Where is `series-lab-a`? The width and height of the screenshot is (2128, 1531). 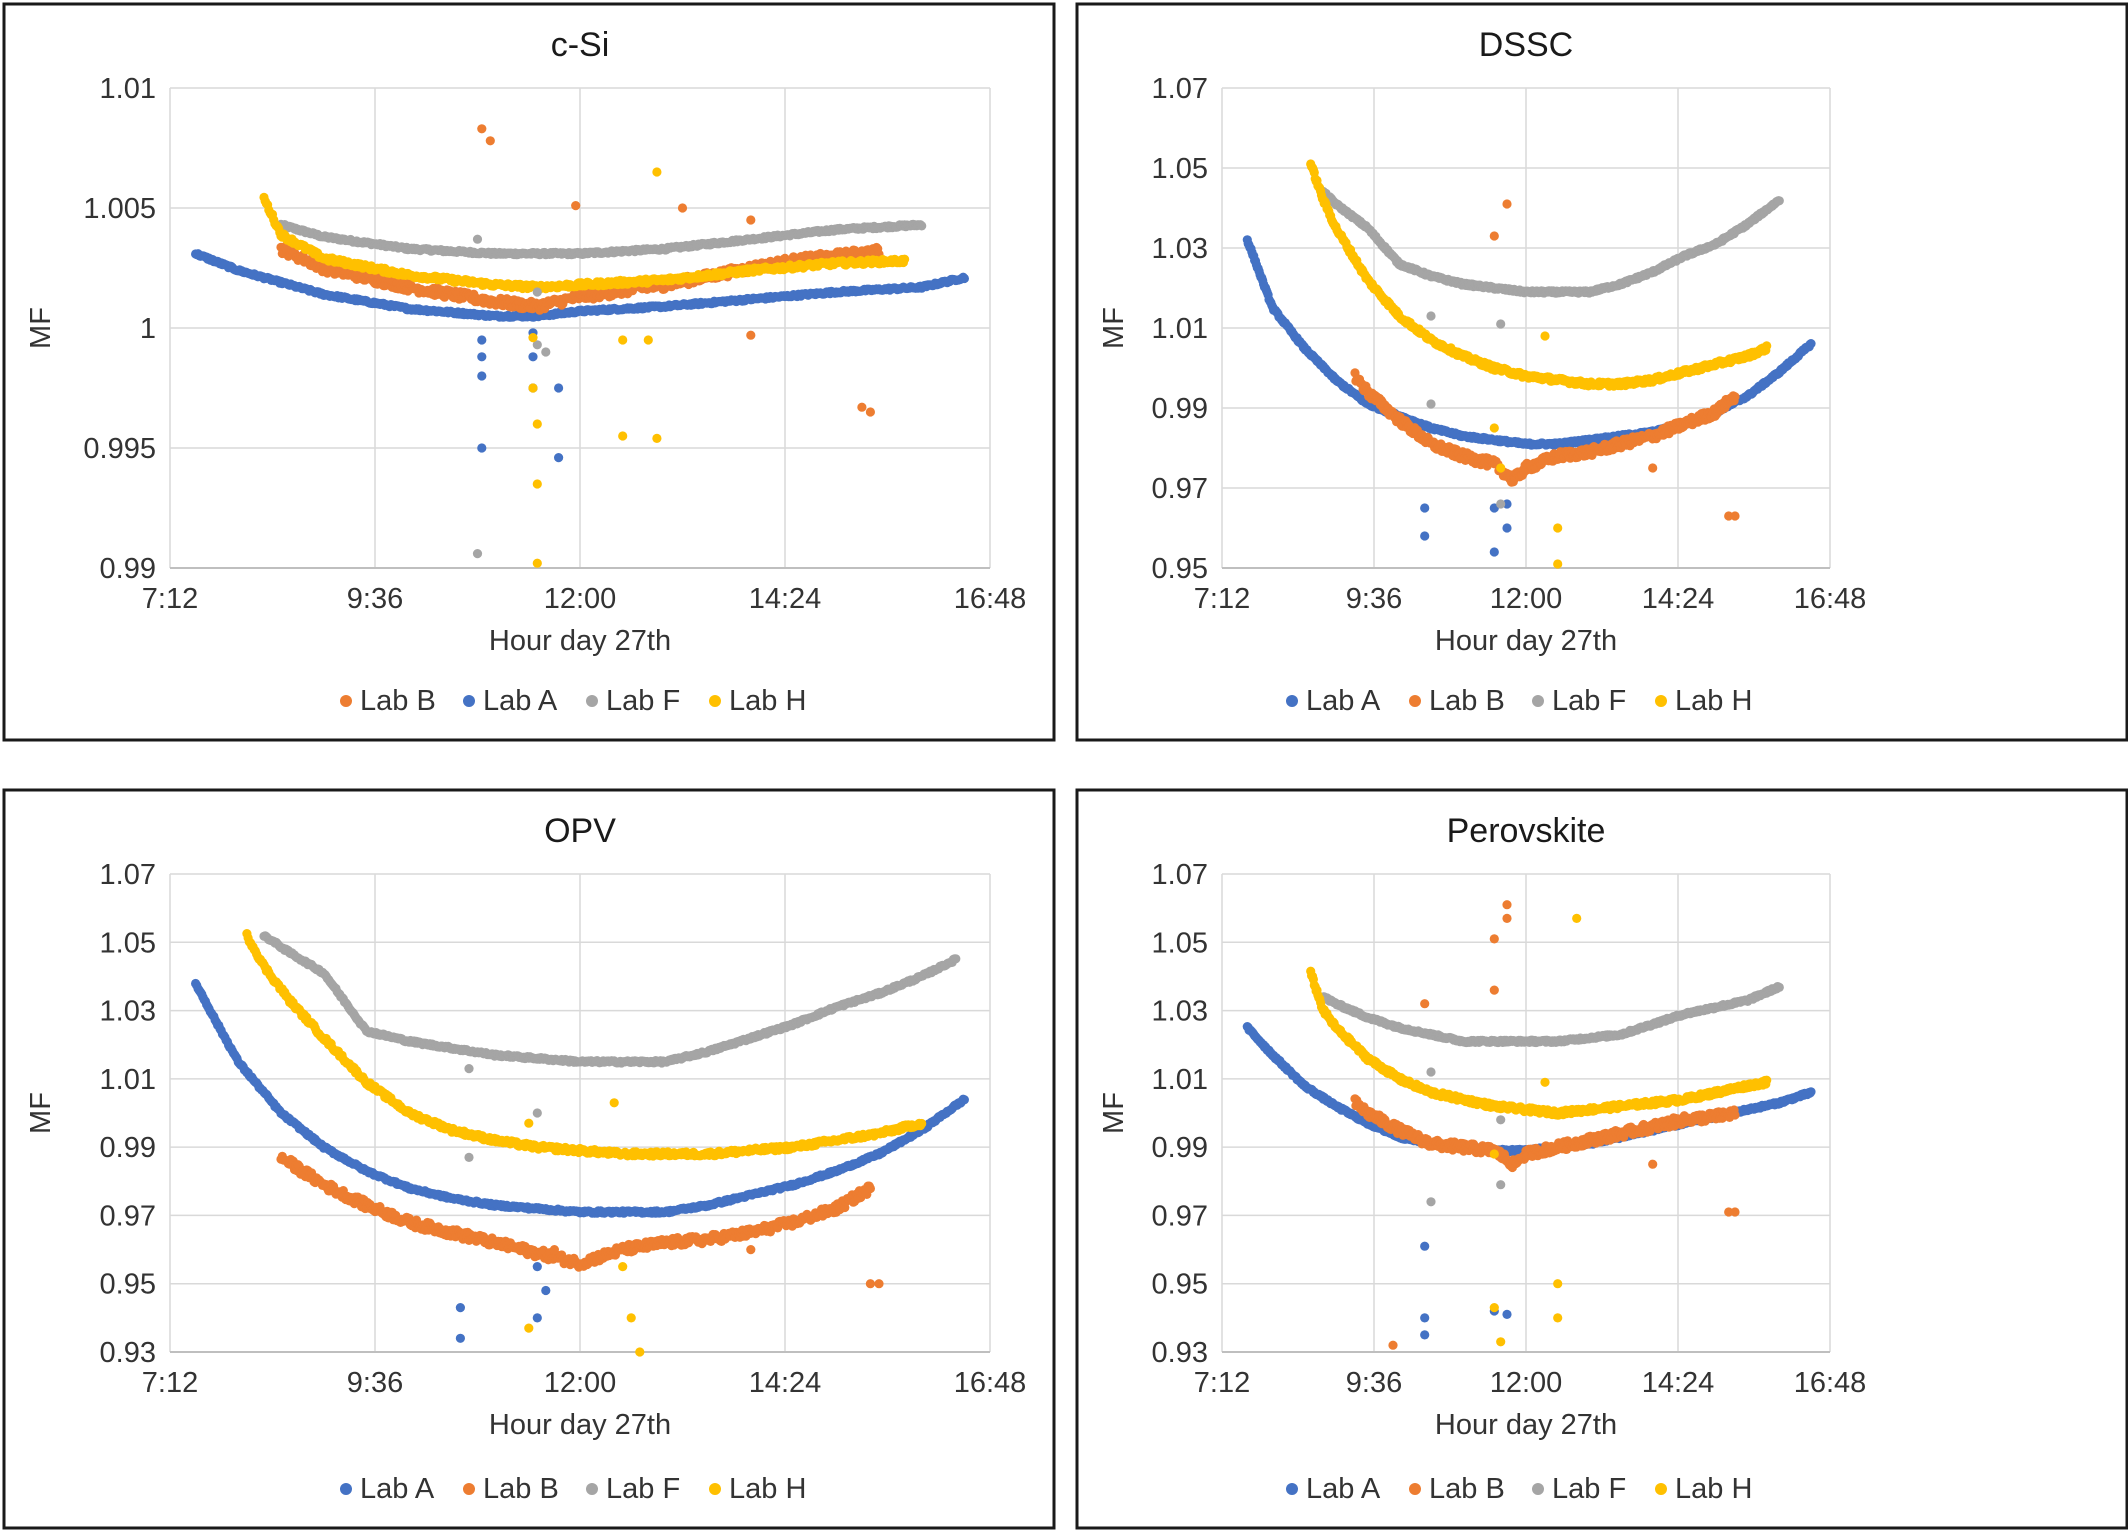 series-lab-a is located at coordinates (580, 285).